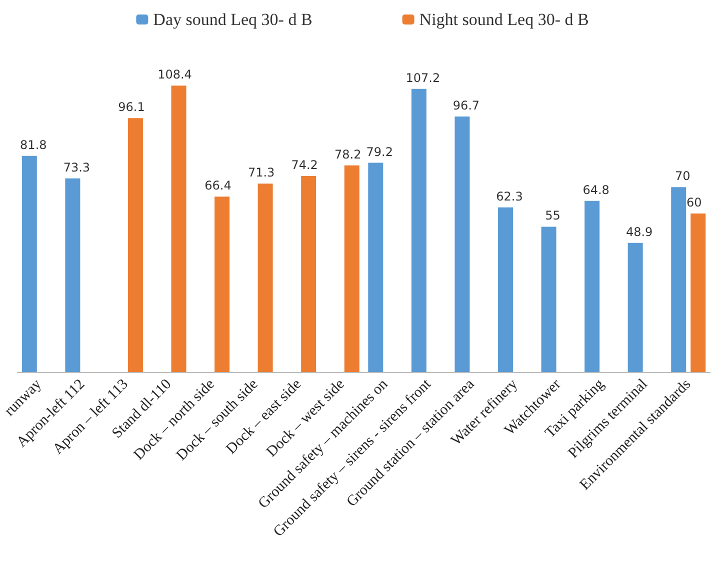  I want to click on data-label: 107.2, so click(423, 77).